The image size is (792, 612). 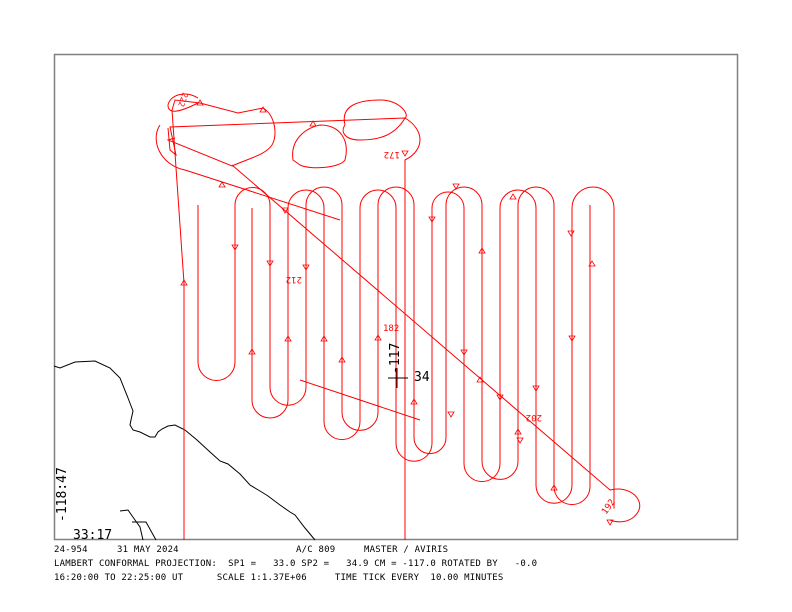 I want to click on coastline, so click(x=184, y=450).